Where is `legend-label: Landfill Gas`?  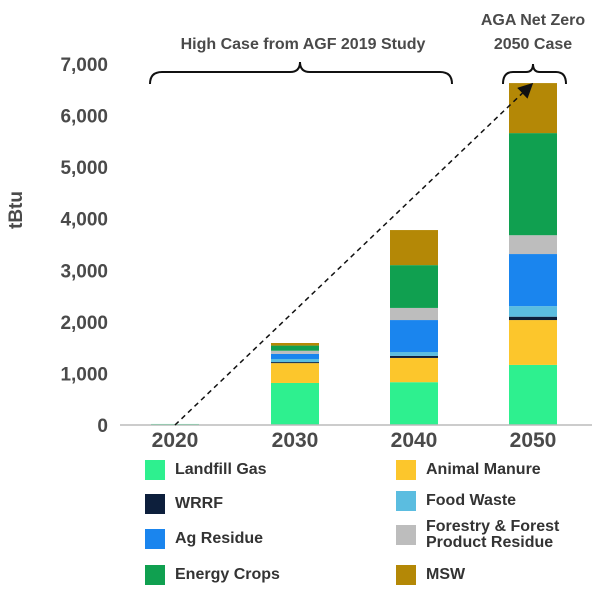
legend-label: Landfill Gas is located at coordinates (221, 469).